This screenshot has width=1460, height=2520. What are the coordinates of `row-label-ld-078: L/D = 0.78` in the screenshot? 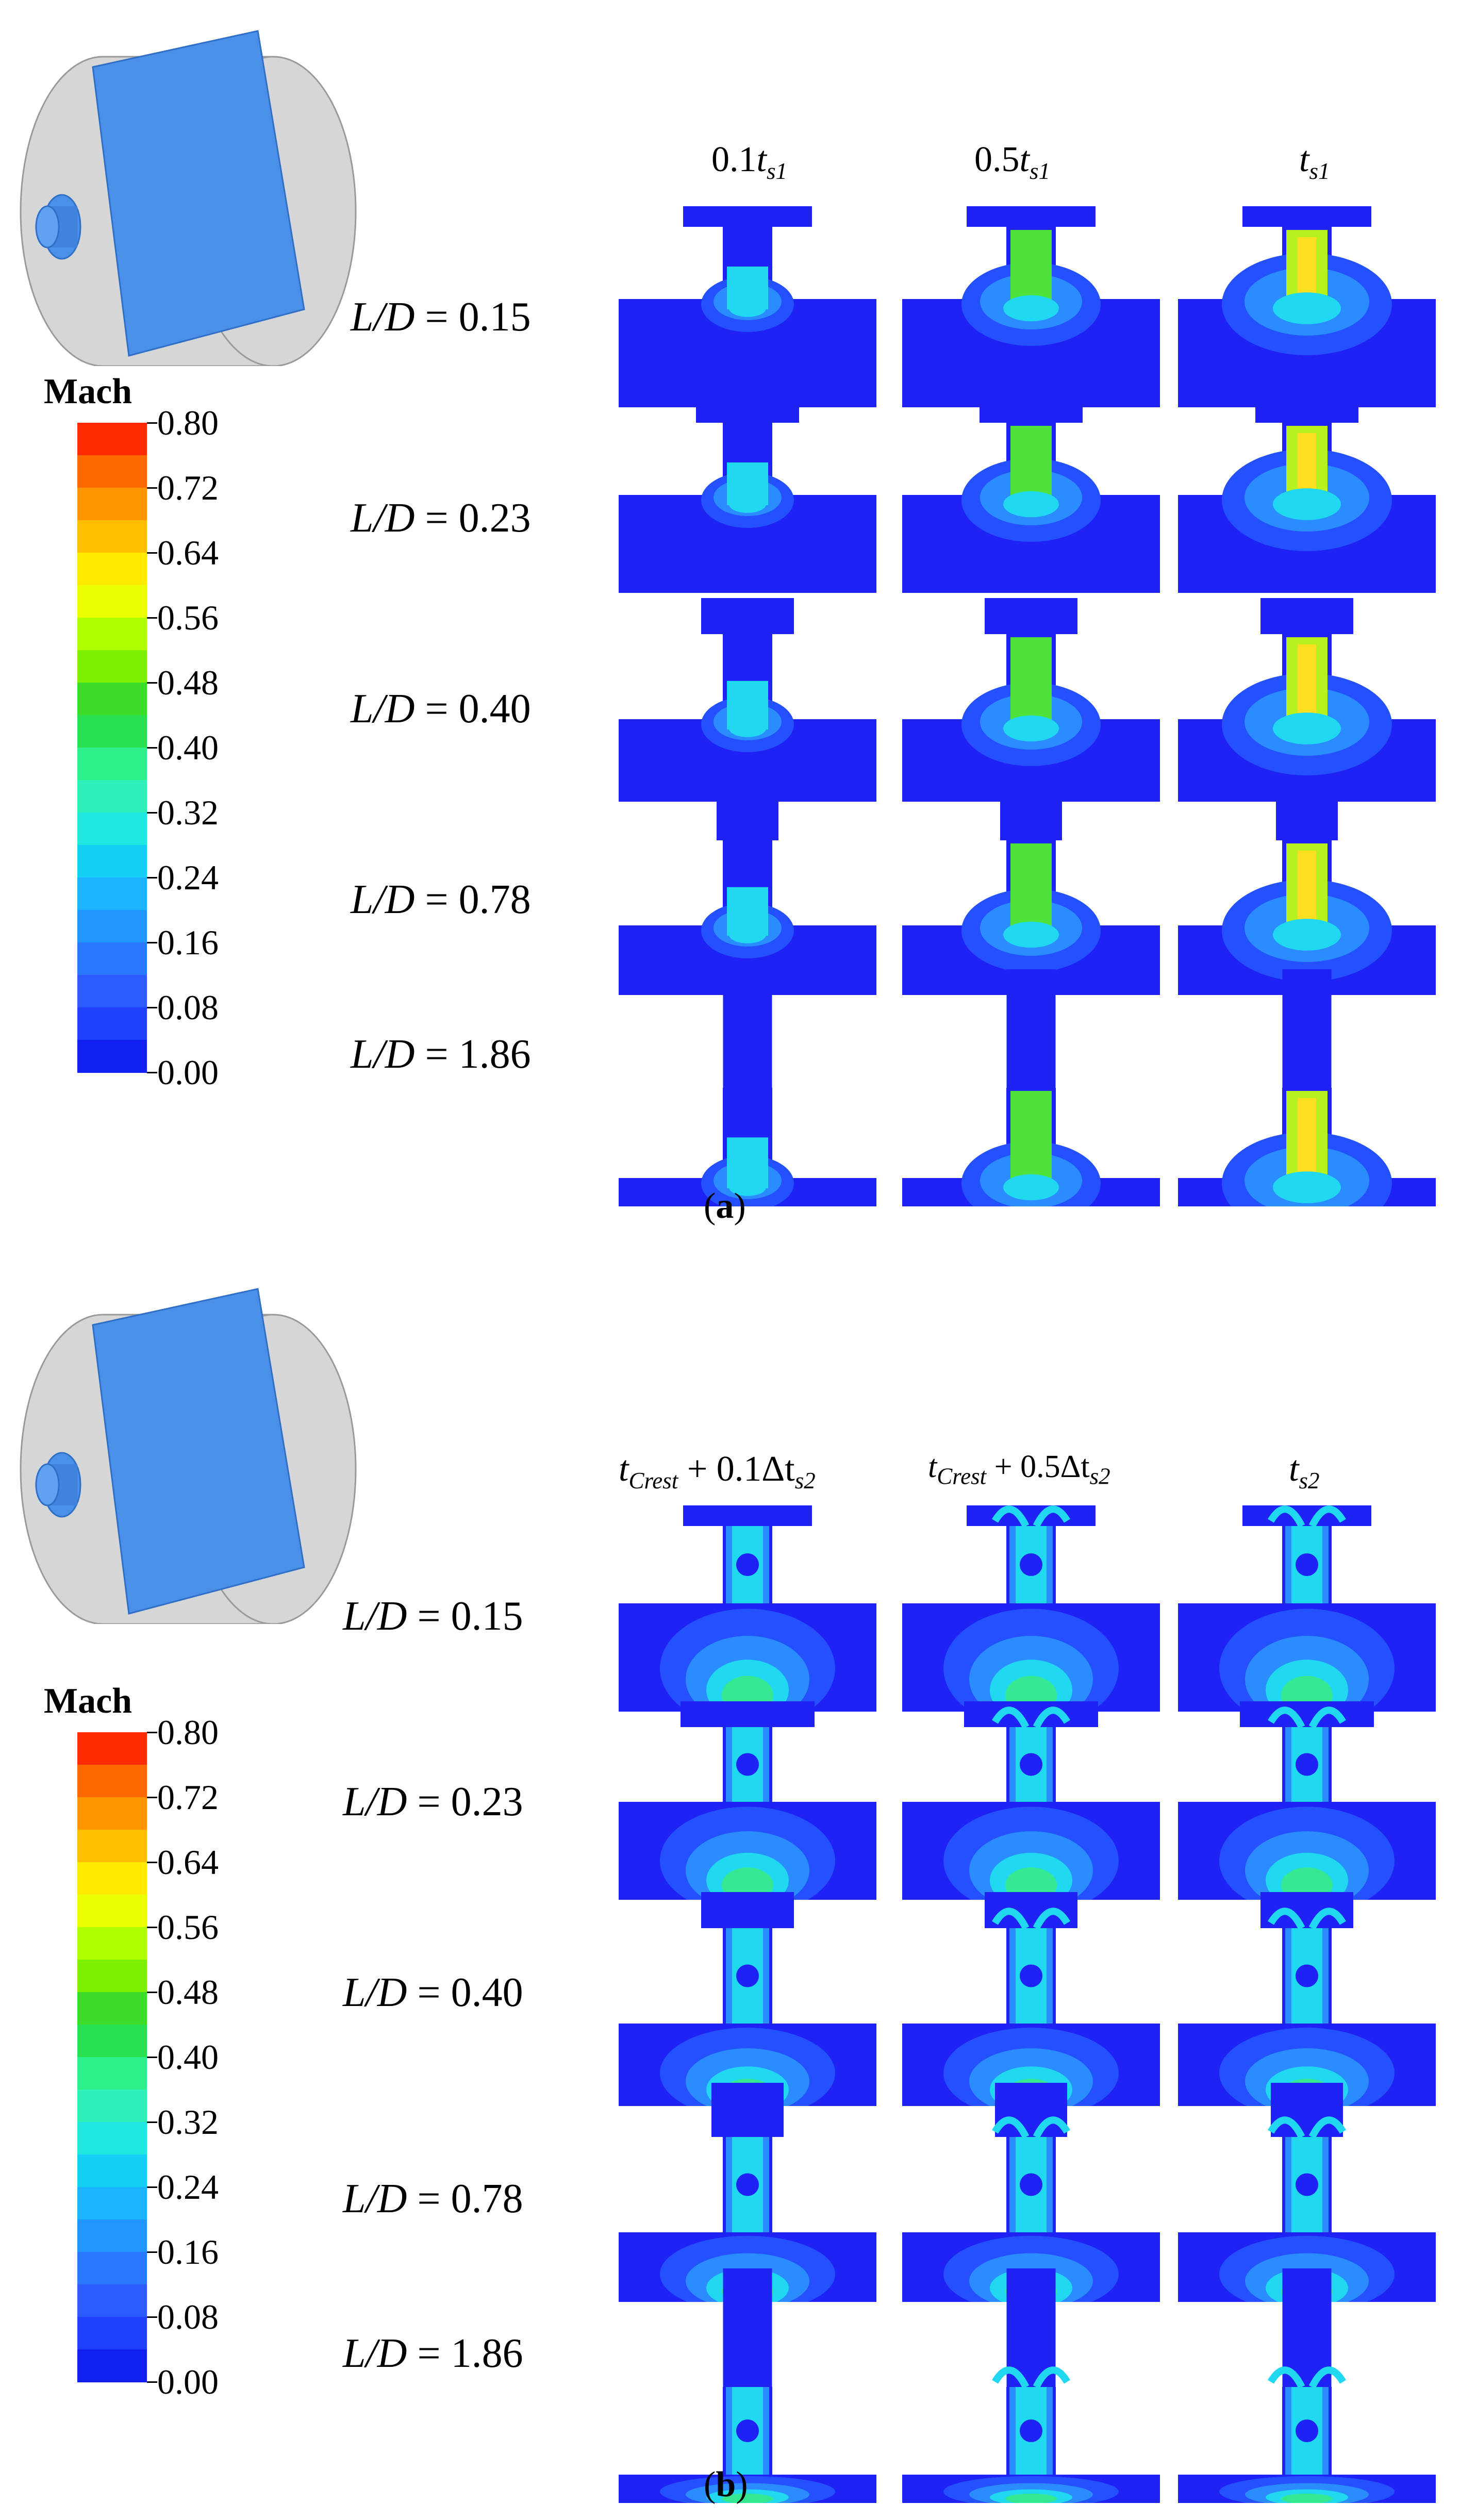 It's located at (441, 899).